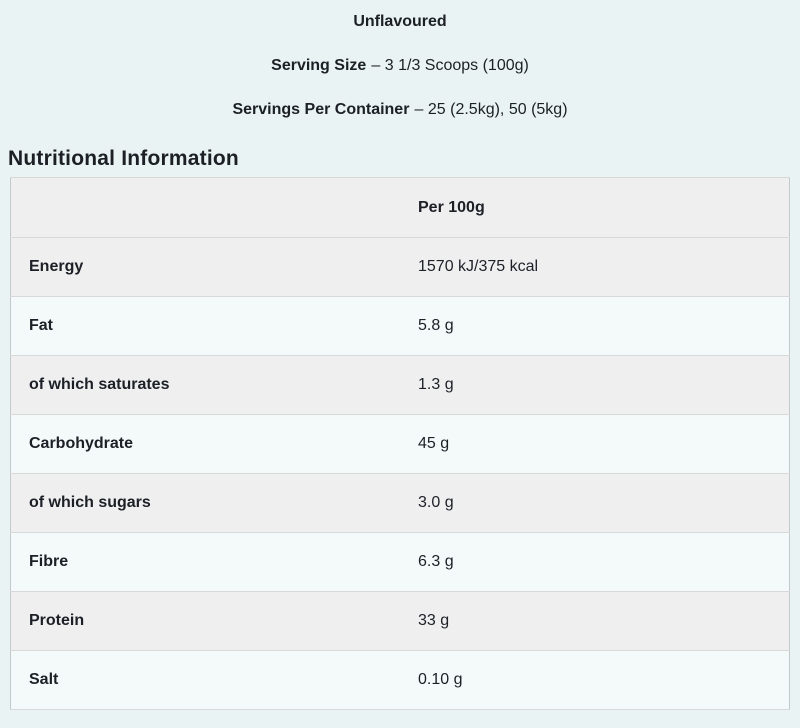 The width and height of the screenshot is (800, 728). I want to click on row-value: 5.8 g, so click(595, 326).